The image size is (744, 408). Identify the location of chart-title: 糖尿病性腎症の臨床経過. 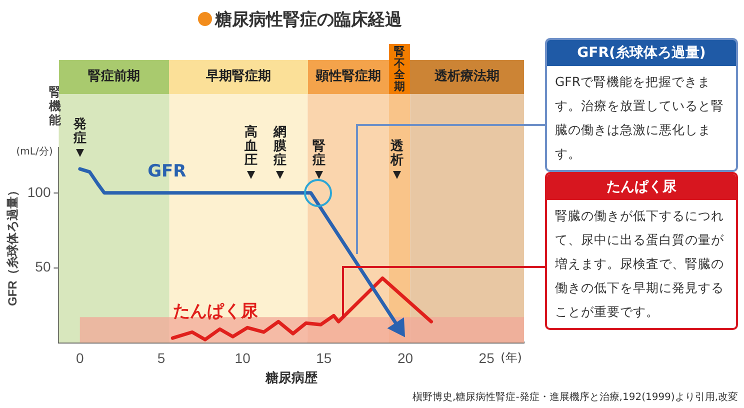
(308, 20).